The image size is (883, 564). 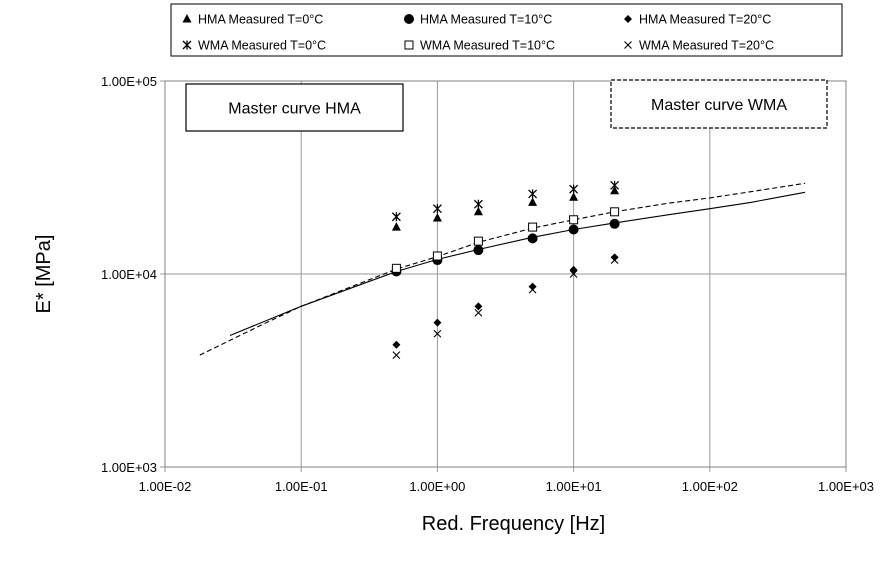 What do you see at coordinates (487, 46) in the screenshot?
I see `legend-label: WMA Measured T=10°C` at bounding box center [487, 46].